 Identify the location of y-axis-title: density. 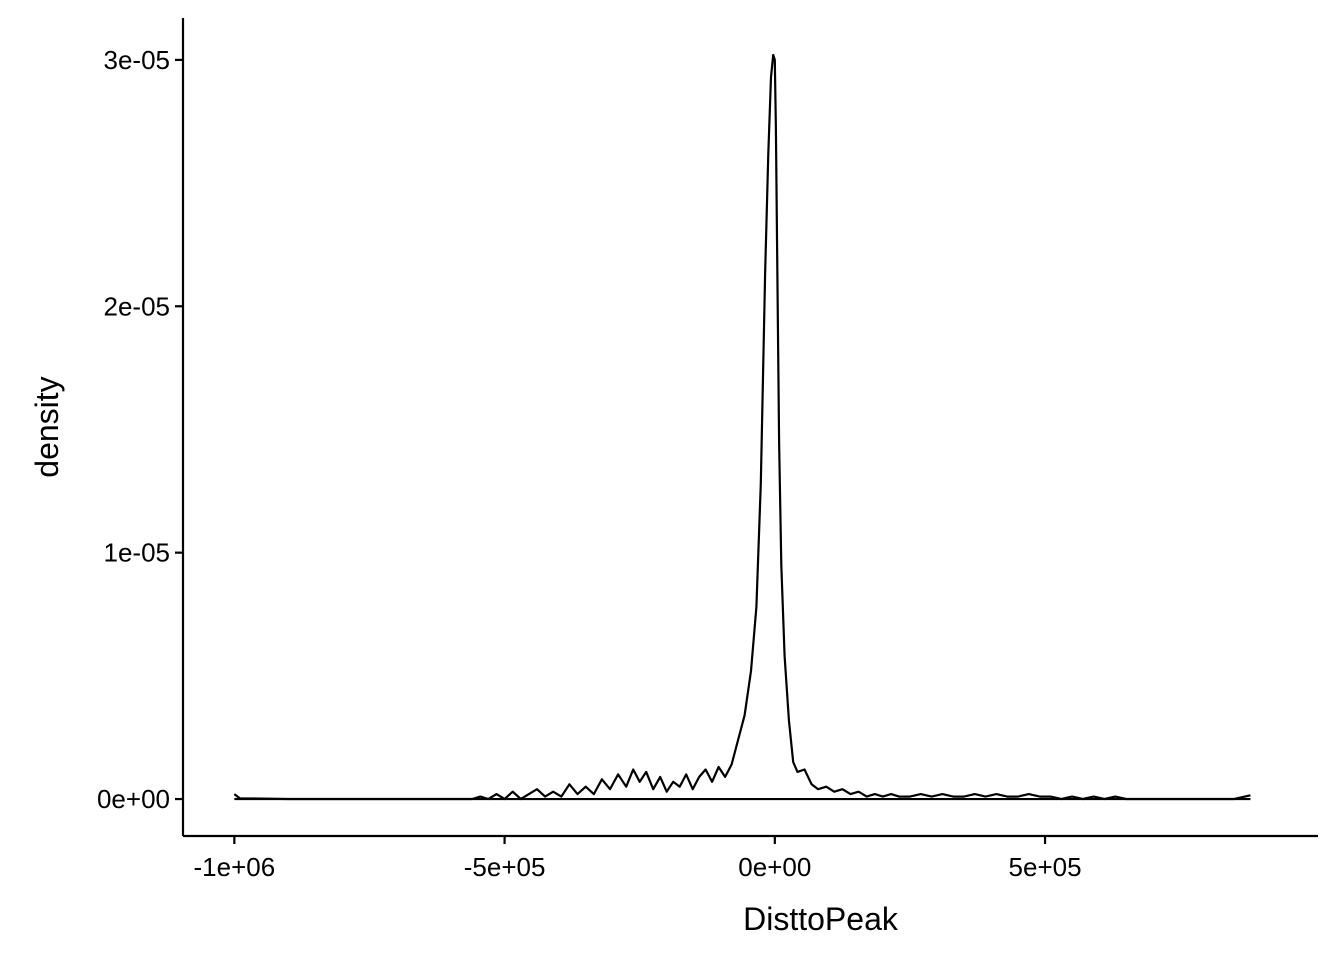
(47, 426).